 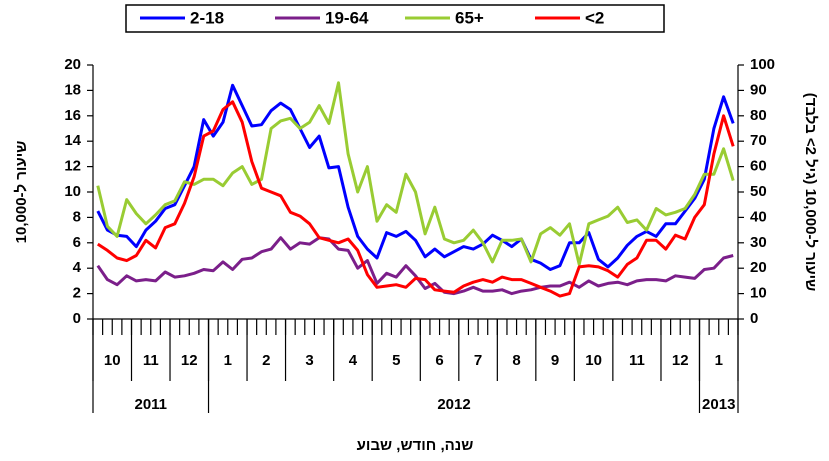 I want to click on y-tick-label: 12, so click(x=72, y=166).